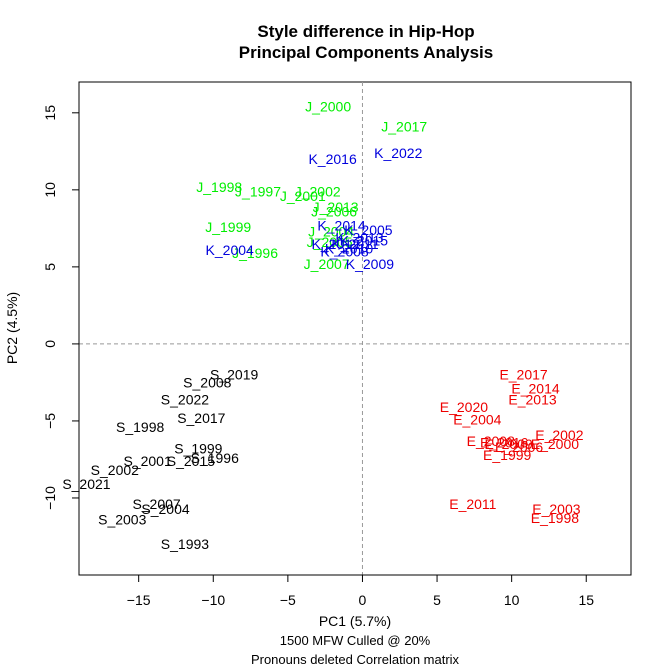 The image size is (672, 672). What do you see at coordinates (50, 421) in the screenshot?
I see `y-tick-label: −5` at bounding box center [50, 421].